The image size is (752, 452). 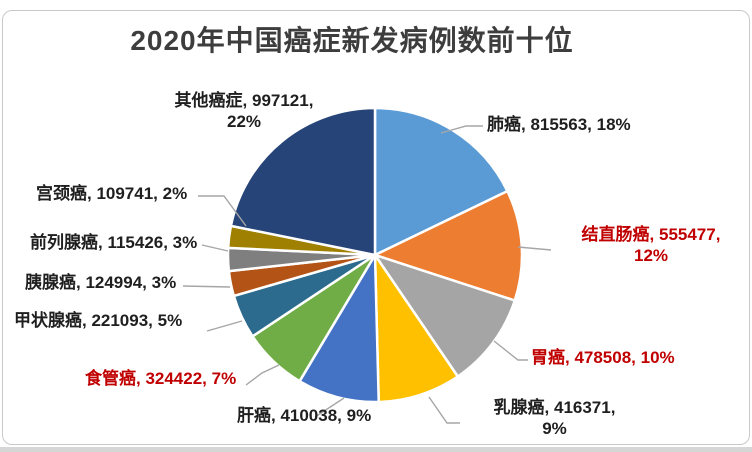 I want to click on slice-label-line: 前列腺癌, 115426, 3%, so click(x=114, y=242).